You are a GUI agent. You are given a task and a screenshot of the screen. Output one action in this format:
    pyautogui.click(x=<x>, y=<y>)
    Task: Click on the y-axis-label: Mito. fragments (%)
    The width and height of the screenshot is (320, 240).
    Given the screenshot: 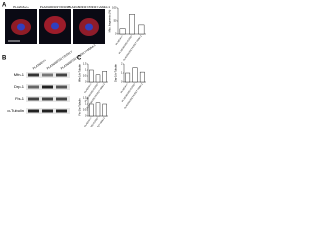 What is the action you would take?
    pyautogui.click(x=110, y=21)
    